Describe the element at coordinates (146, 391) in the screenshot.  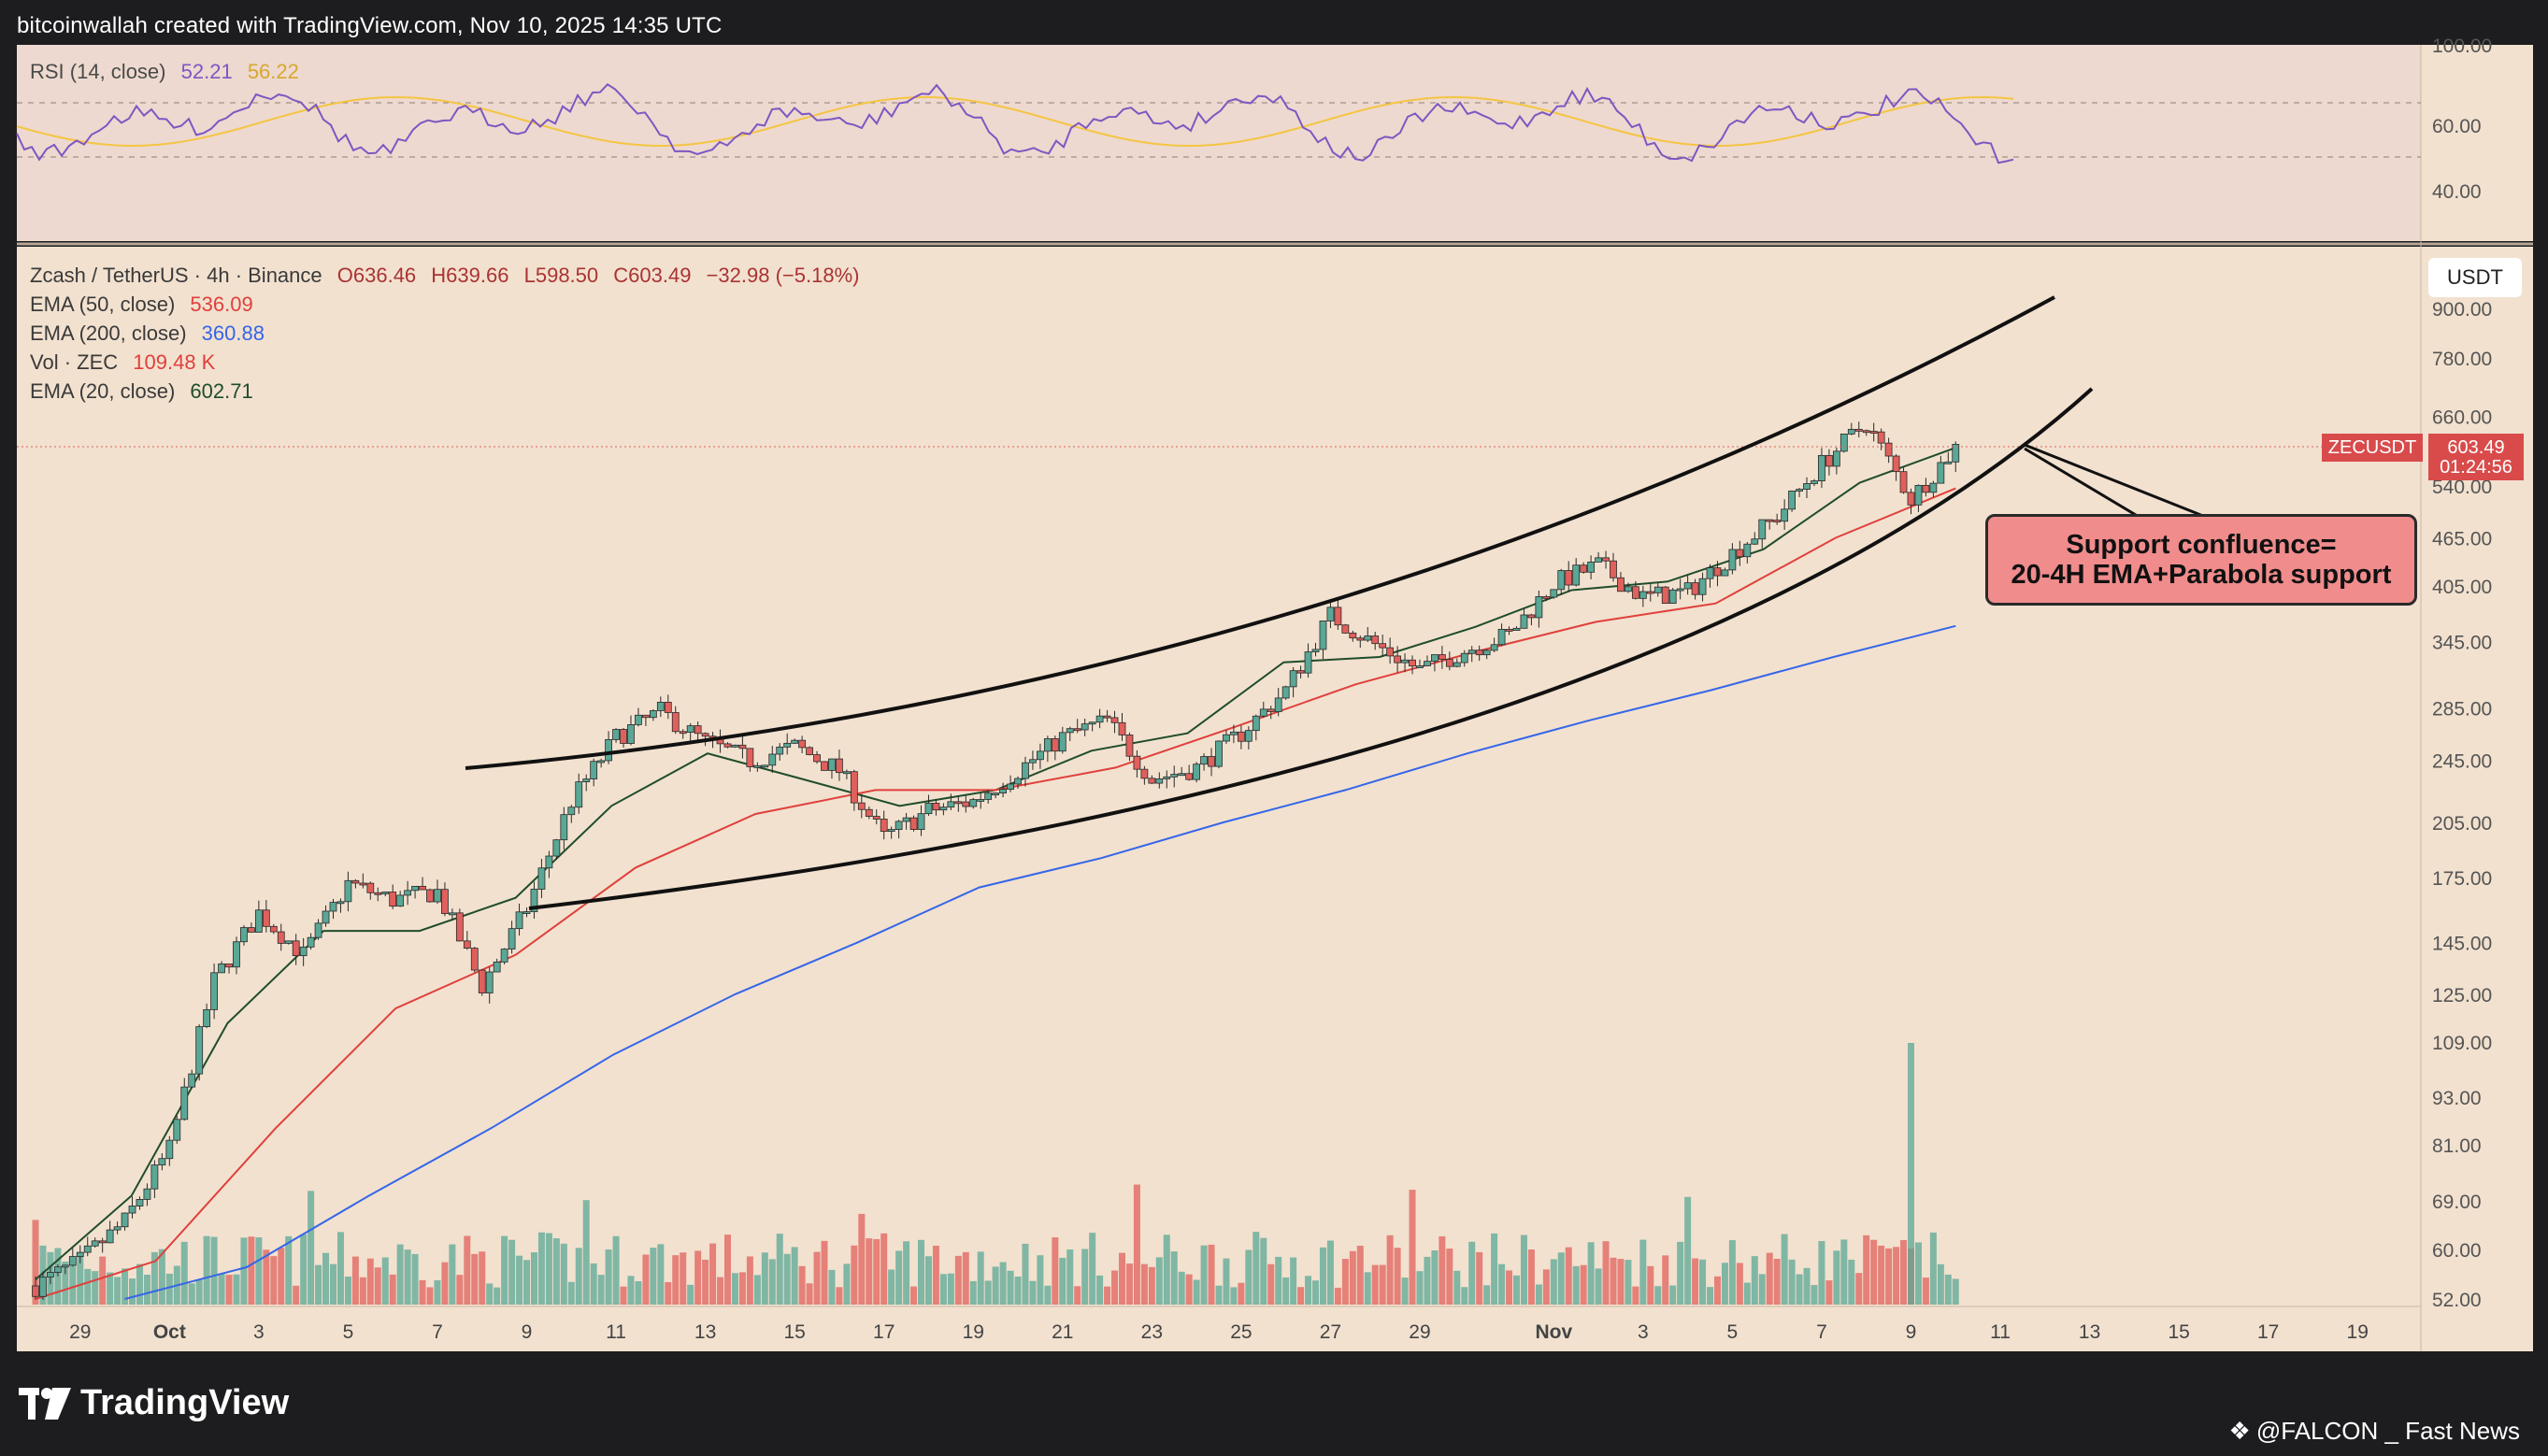
I see `ema20-legend: EMA (20, close) 602.71` at that location.